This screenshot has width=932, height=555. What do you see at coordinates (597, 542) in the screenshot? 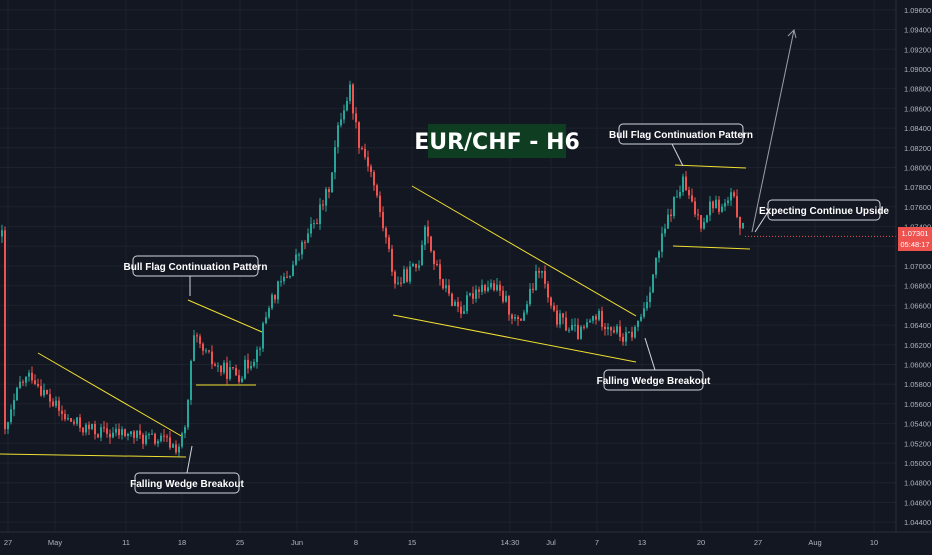
I see `date-tick-label: 7` at bounding box center [597, 542].